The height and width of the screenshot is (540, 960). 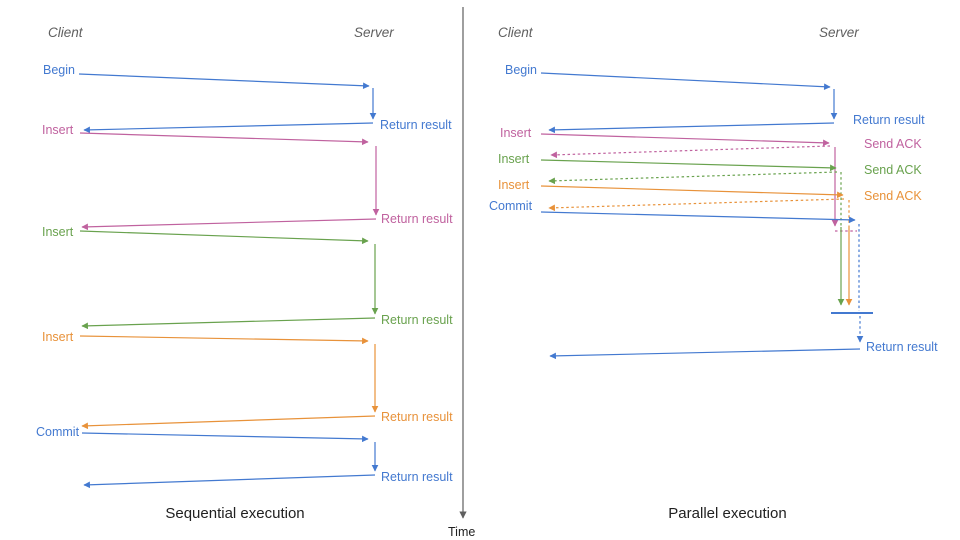 I want to click on seq-insert3-response-label: Return result, so click(x=417, y=417).